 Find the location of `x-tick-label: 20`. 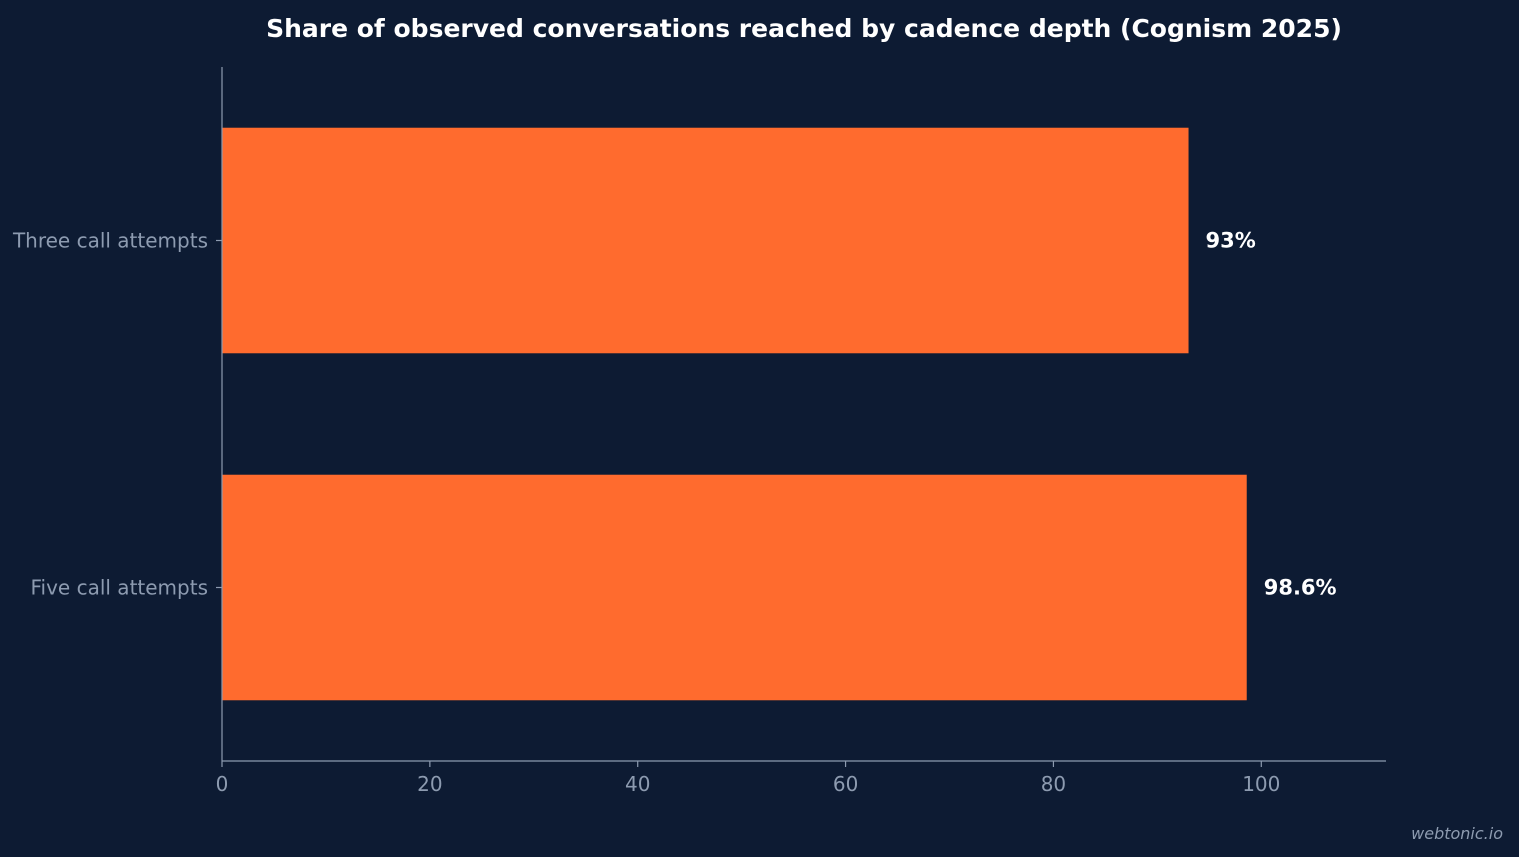

x-tick-label: 20 is located at coordinates (429, 784).